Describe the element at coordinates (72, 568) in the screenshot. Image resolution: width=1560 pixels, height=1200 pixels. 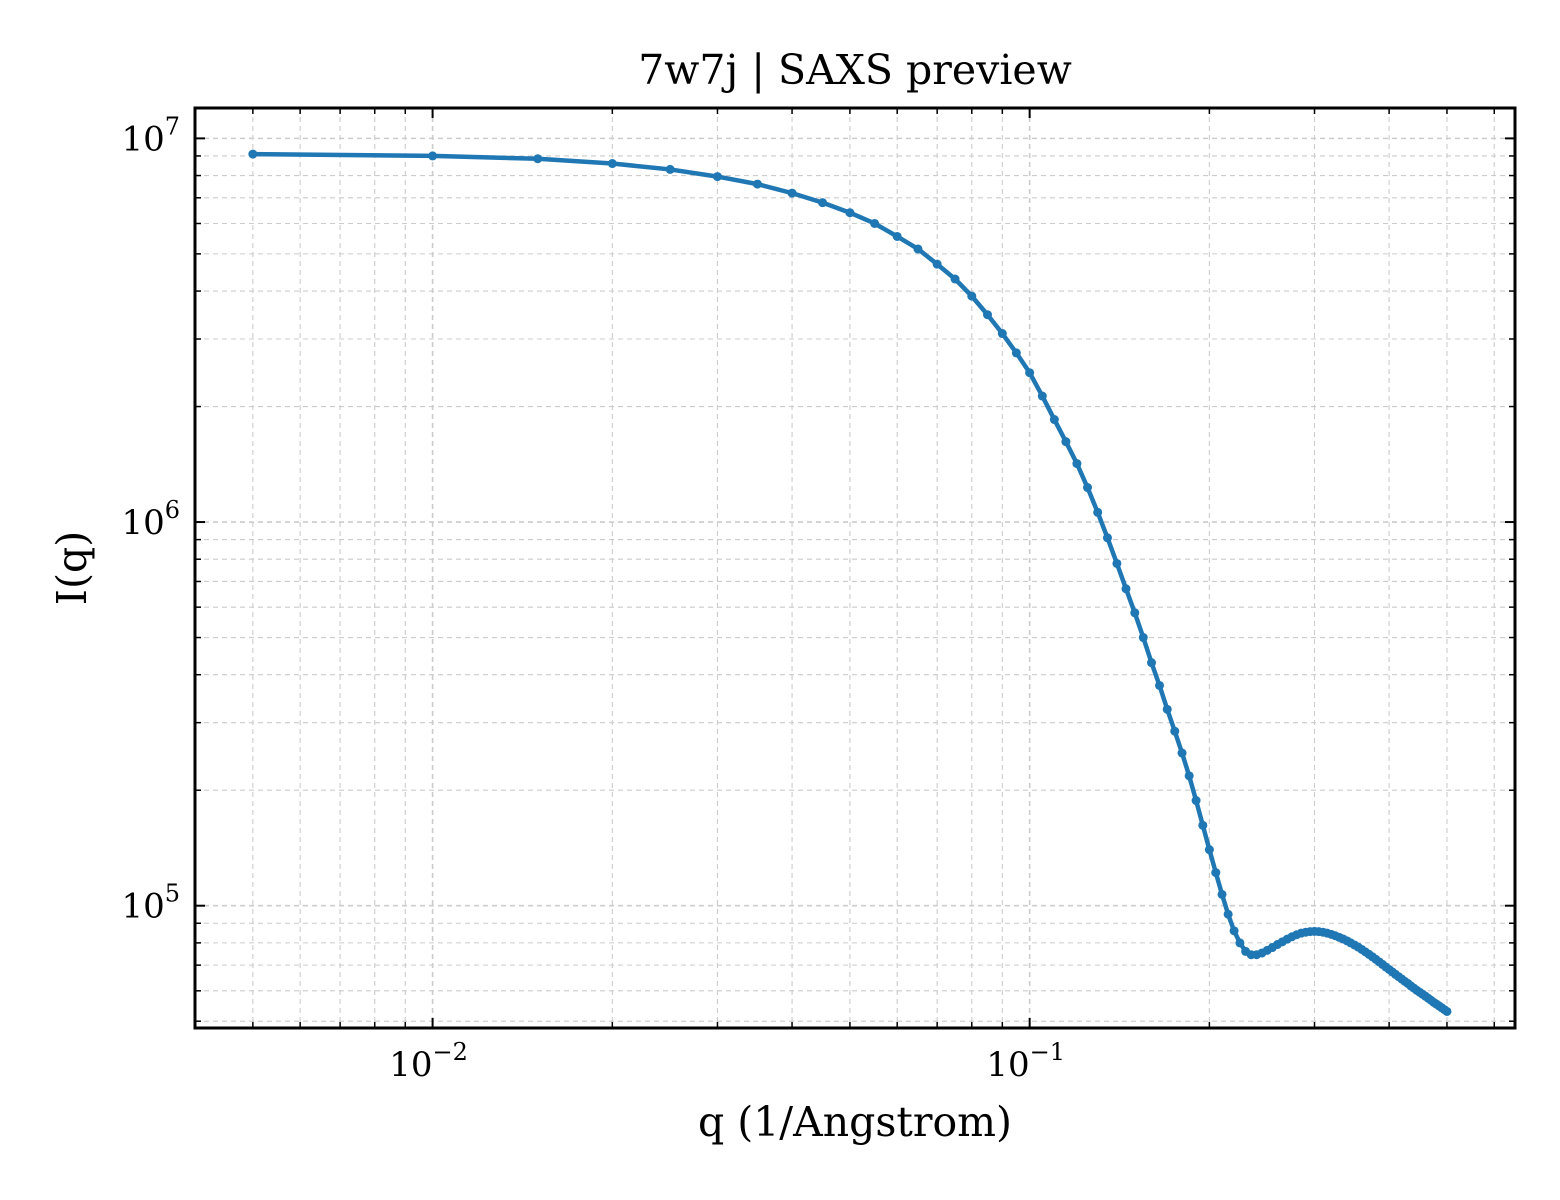
I see `y-axis-label: I(q)` at that location.